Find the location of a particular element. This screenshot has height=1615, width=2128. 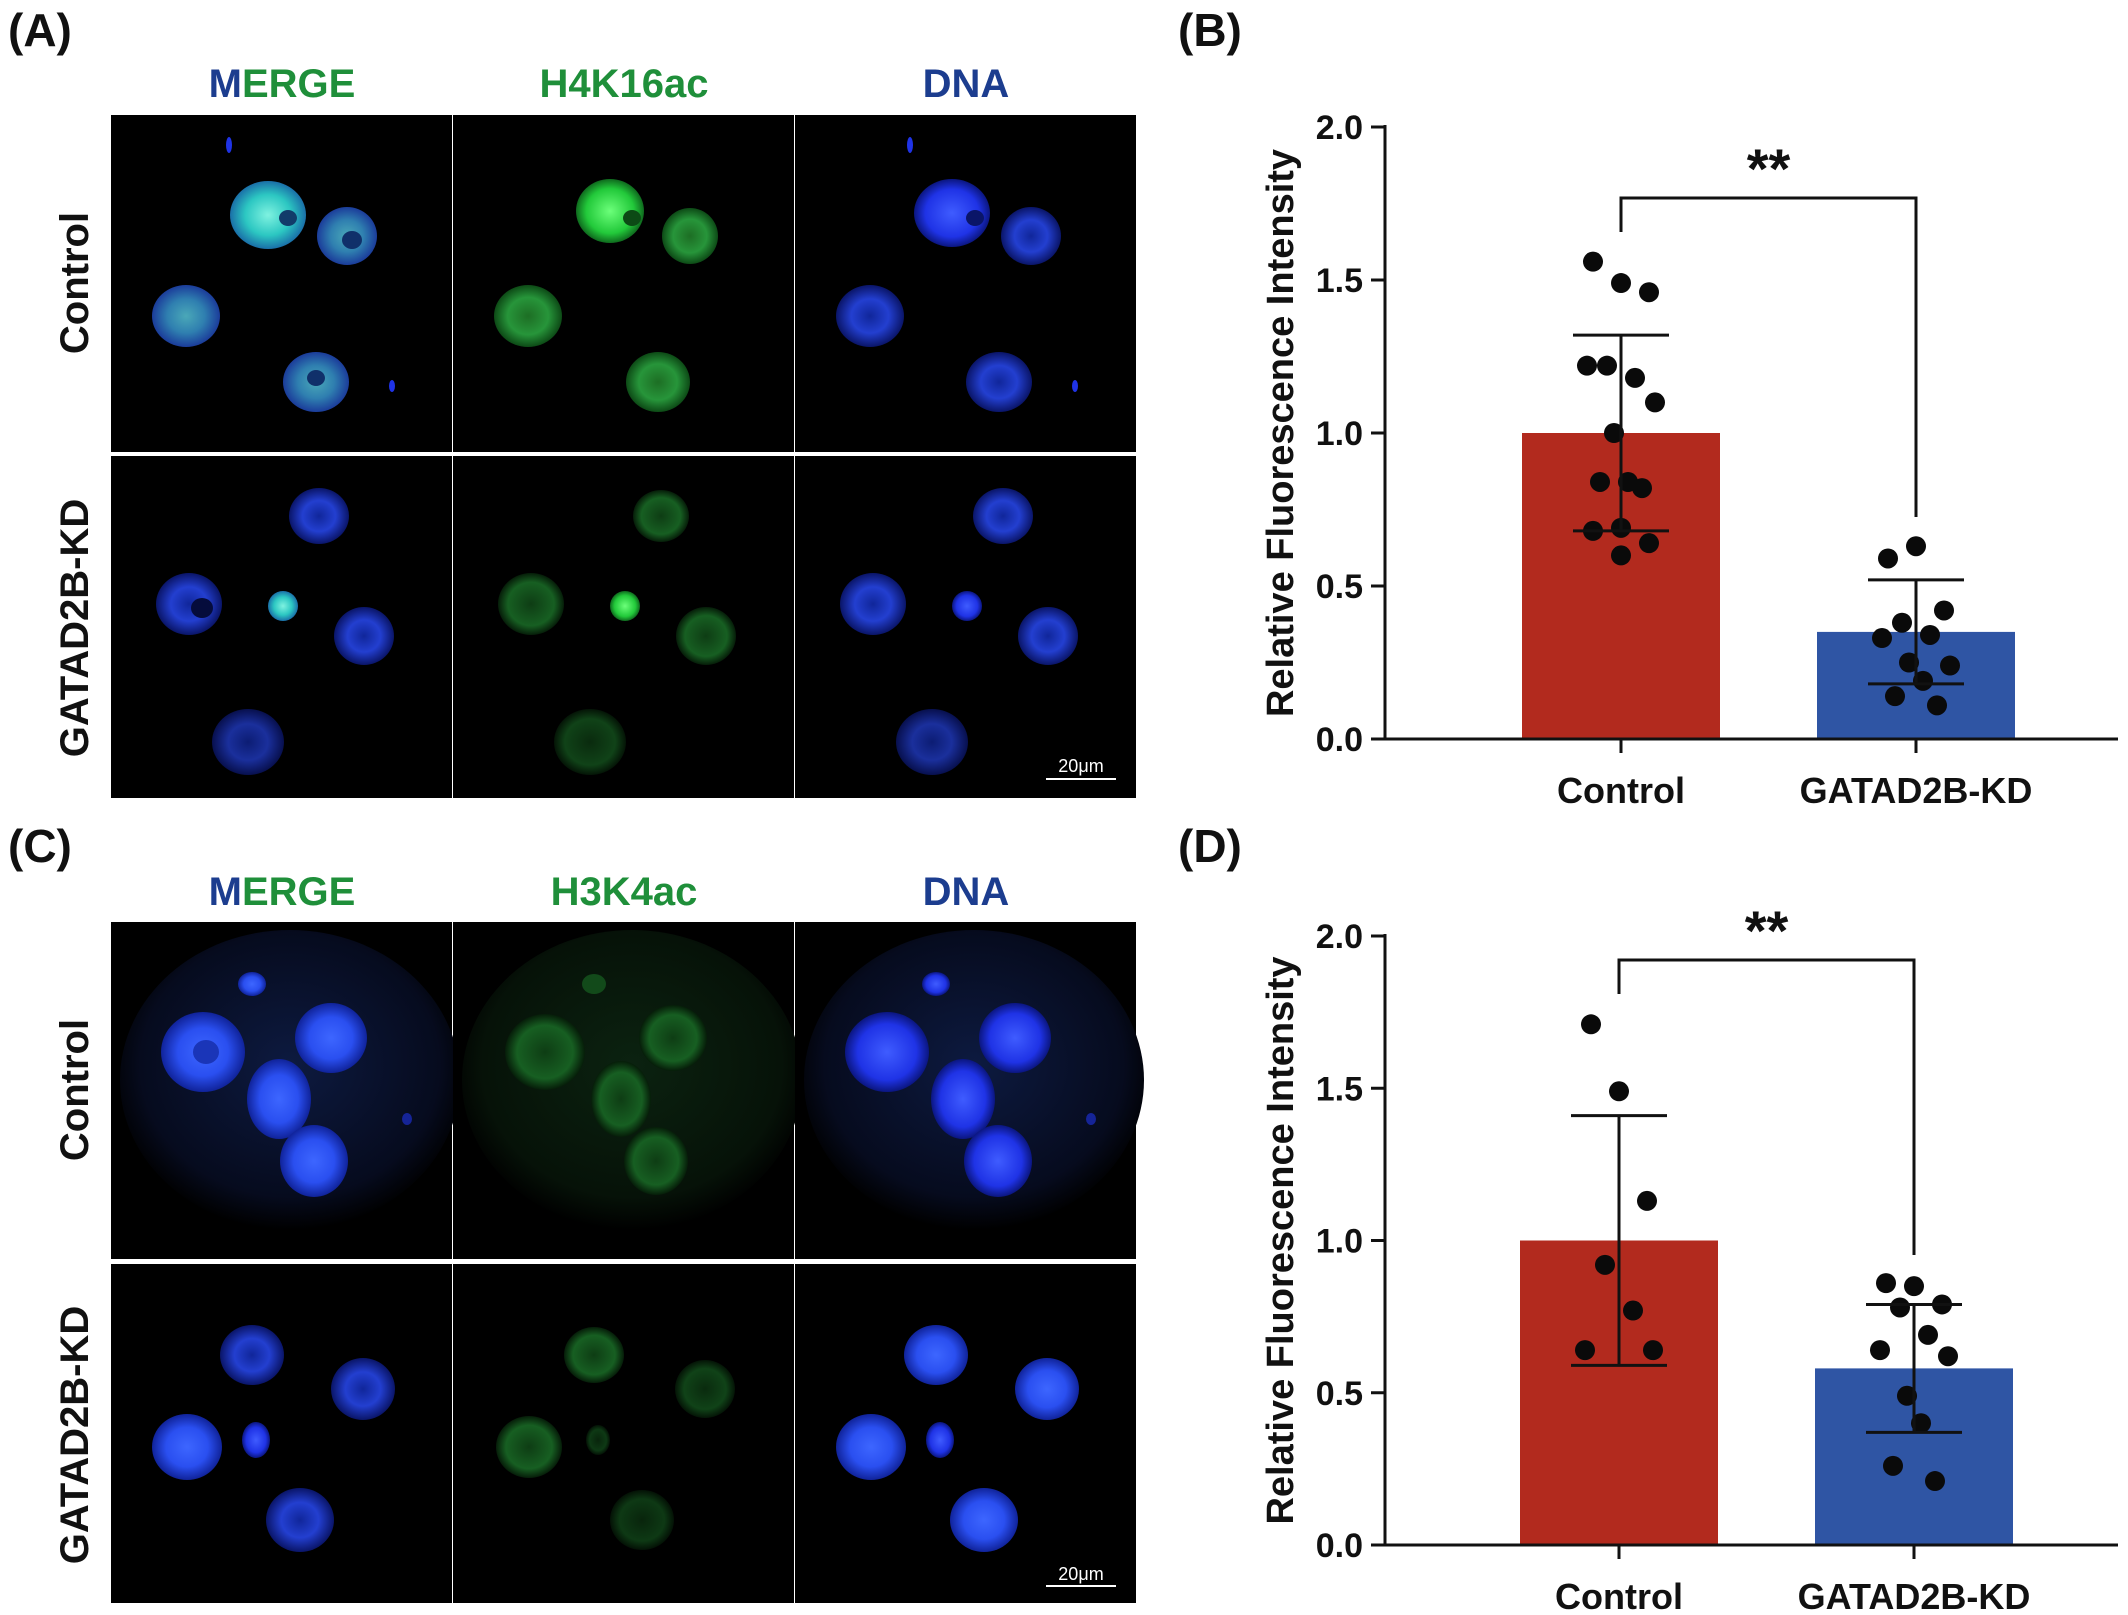

panel-label-b: (B) is located at coordinates (1210, 30).